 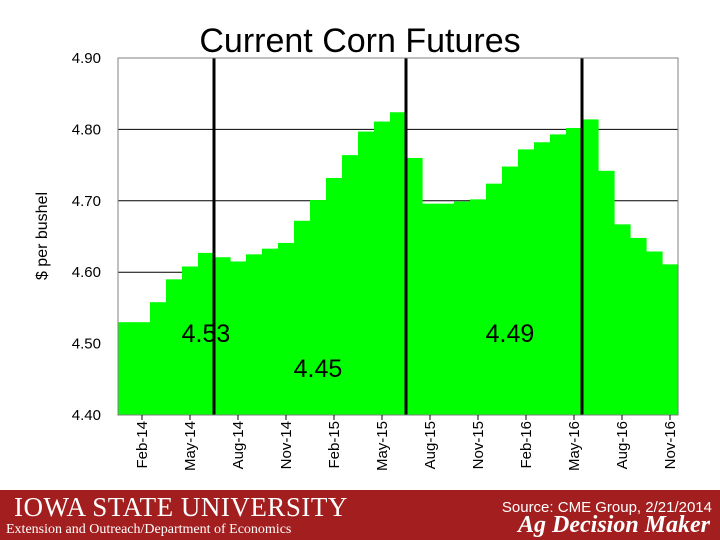 What do you see at coordinates (190, 446) in the screenshot?
I see `x-tick-label: May-14` at bounding box center [190, 446].